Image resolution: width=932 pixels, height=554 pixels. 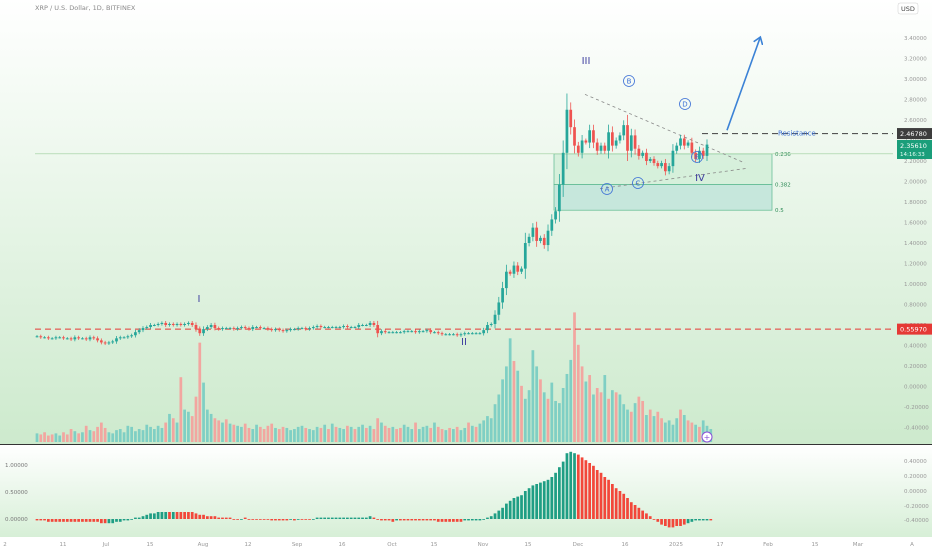 I want to click on time-tick-label: 17, so click(x=720, y=545).